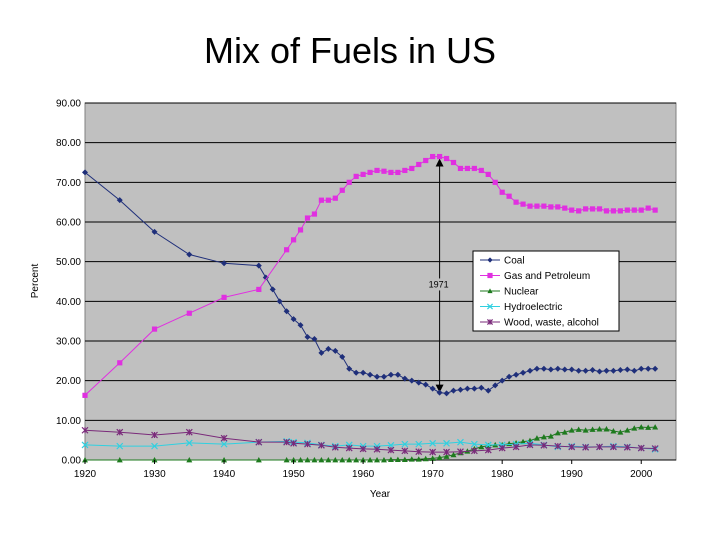 This screenshot has height=540, width=720. I want to click on x-tick-label: 2000, so click(641, 474).